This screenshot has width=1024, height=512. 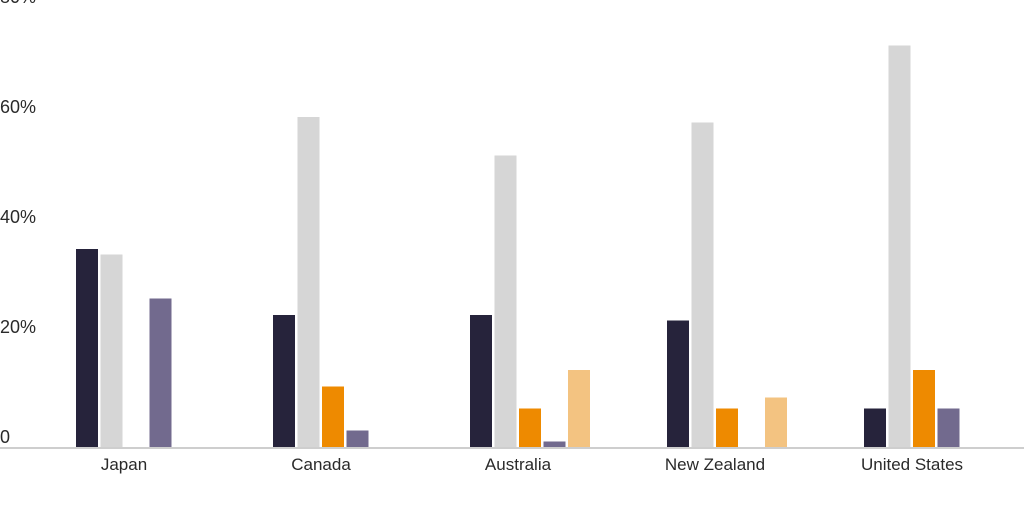 I want to click on y-tick-label: 40%, so click(x=18, y=217).